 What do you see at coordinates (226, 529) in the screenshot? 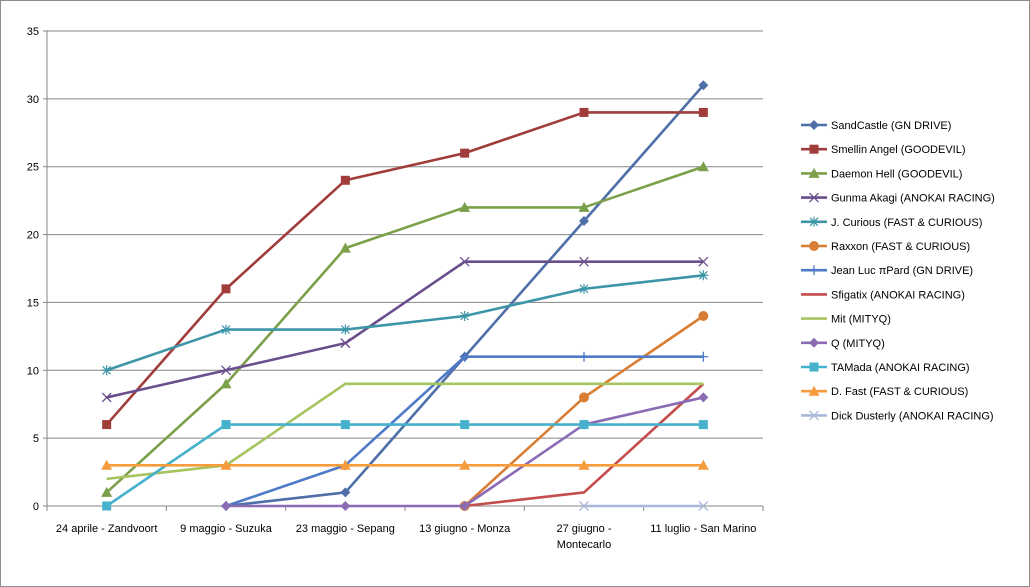
I see `x-tick-label: 9 maggio - Suzuka` at bounding box center [226, 529].